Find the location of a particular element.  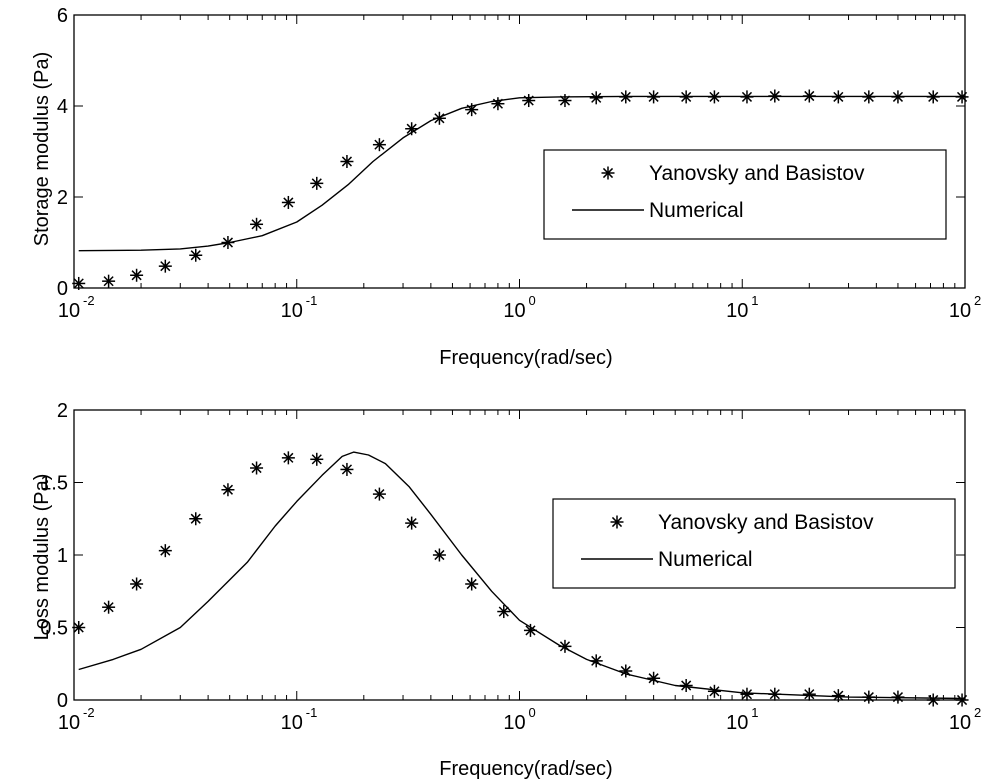

x-tick-exponent: -2 is located at coordinates (89, 712).